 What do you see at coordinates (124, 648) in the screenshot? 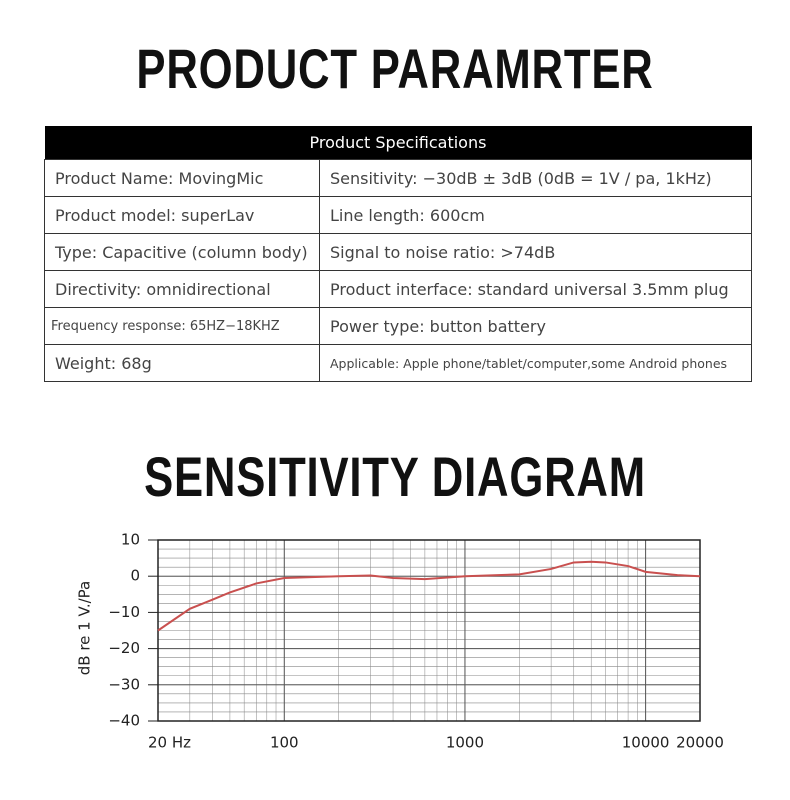
I see `y-tick-label: −20` at bounding box center [124, 648].